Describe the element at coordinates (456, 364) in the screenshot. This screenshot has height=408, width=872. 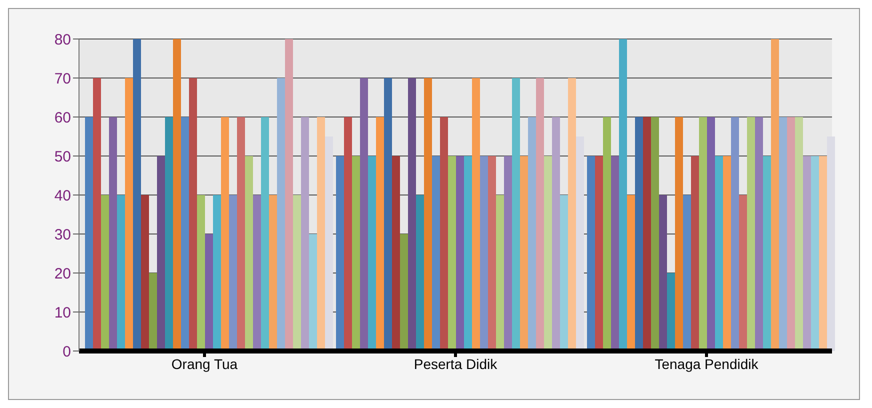
I see `x-tick-label: Peserta Didik` at that location.